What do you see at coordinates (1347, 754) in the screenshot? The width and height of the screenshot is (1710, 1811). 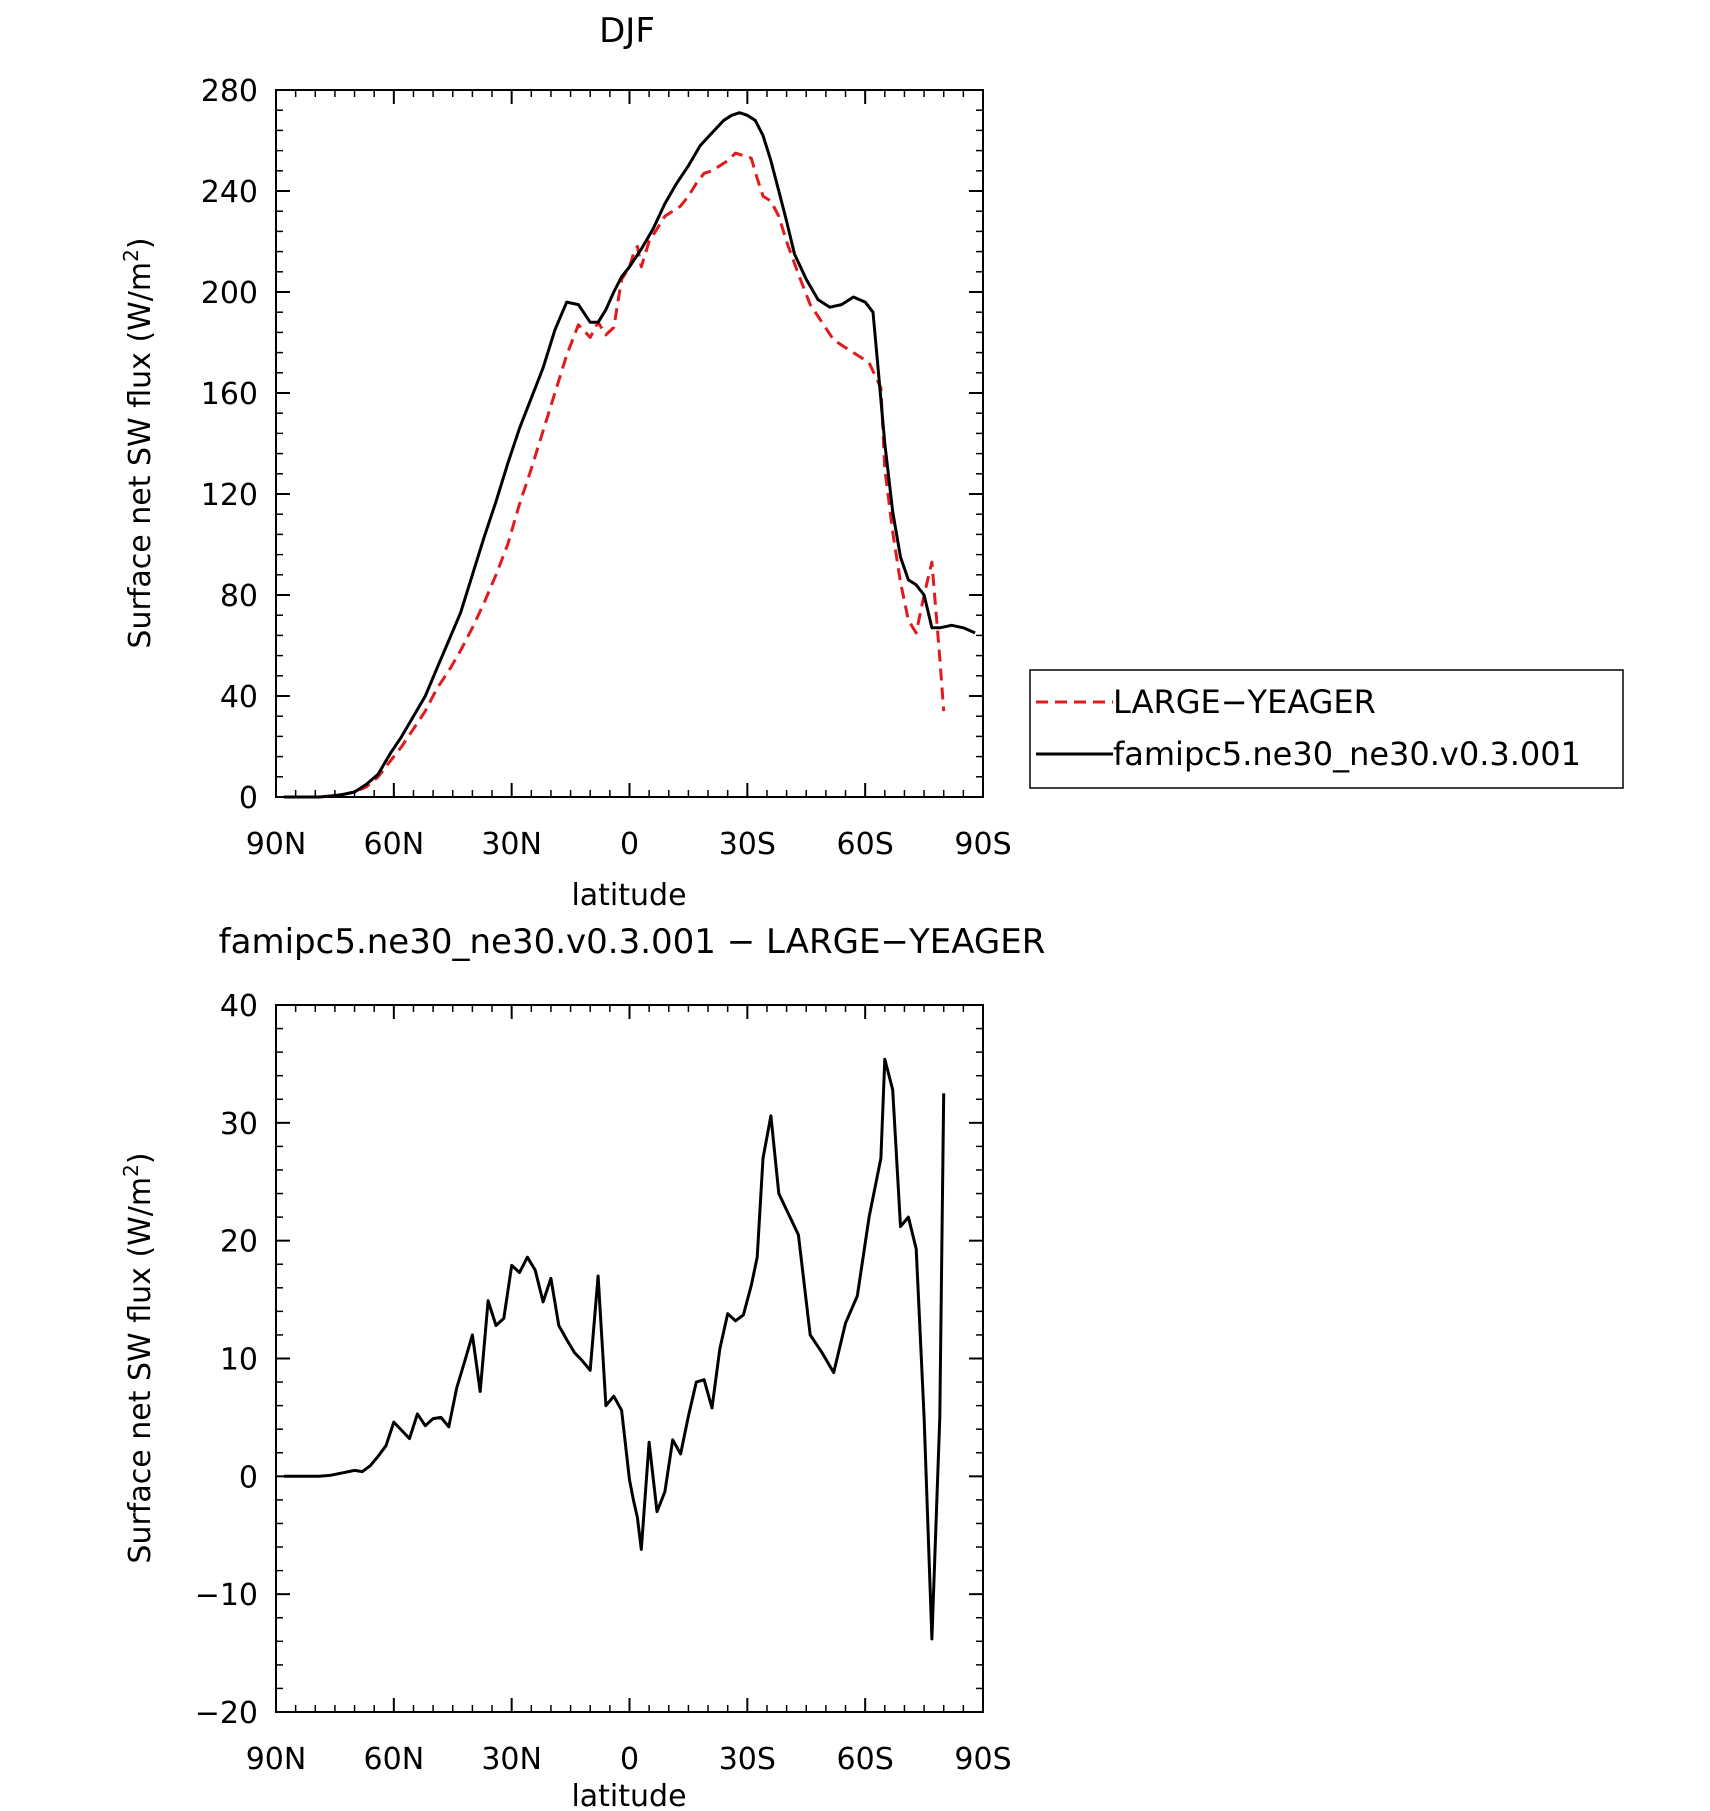 I see `legend-label-famipc5: famipc5.ne30_ne30.v0.3.001` at bounding box center [1347, 754].